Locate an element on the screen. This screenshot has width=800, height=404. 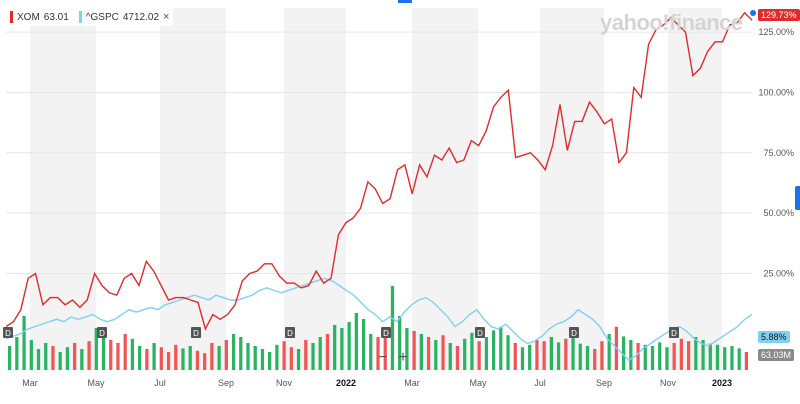
yahoo-finance-watermark: yahoo!finance is located at coordinates (671, 22).